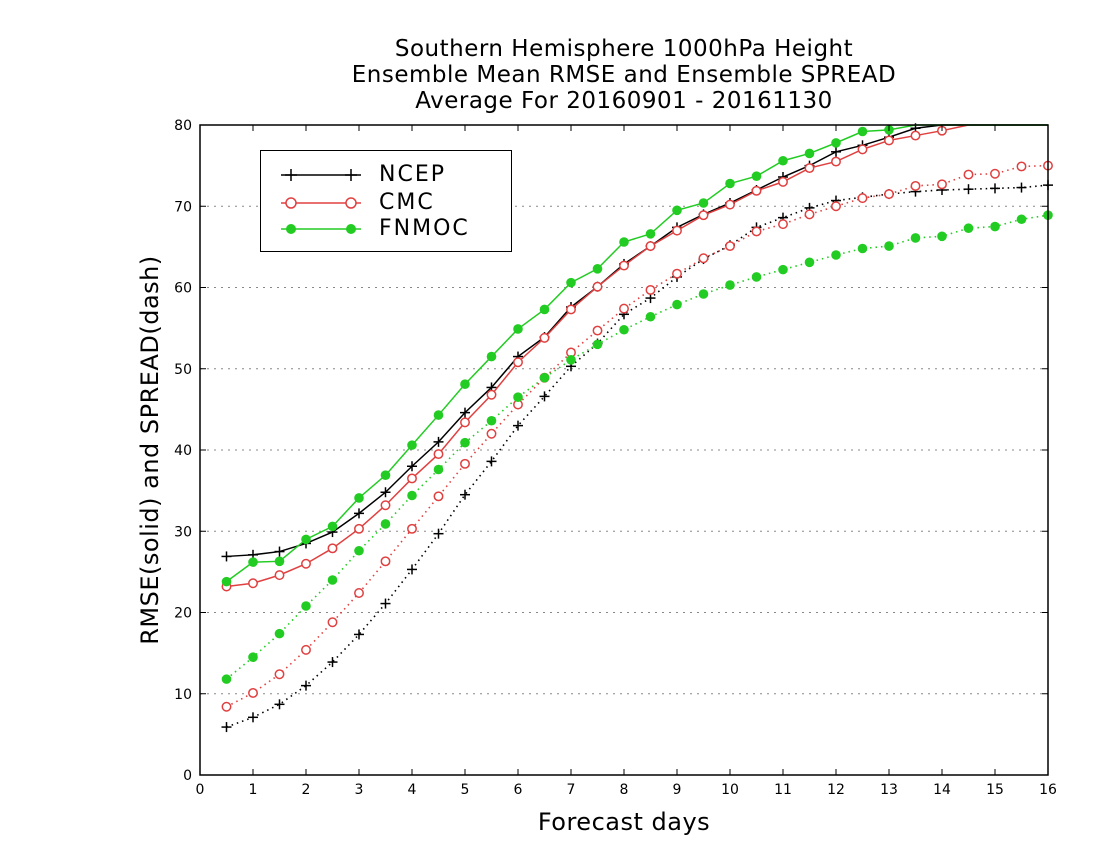 The height and width of the screenshot is (850, 1100). What do you see at coordinates (465, 790) in the screenshot?
I see `x-tick-label: 5` at bounding box center [465, 790].